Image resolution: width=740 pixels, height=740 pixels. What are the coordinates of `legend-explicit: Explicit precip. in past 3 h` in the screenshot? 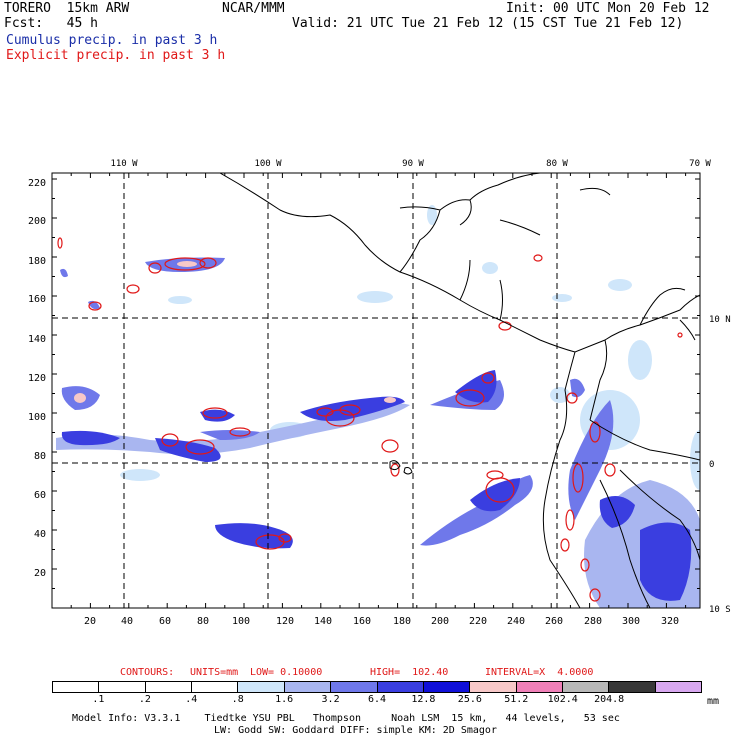 It's located at (116, 55).